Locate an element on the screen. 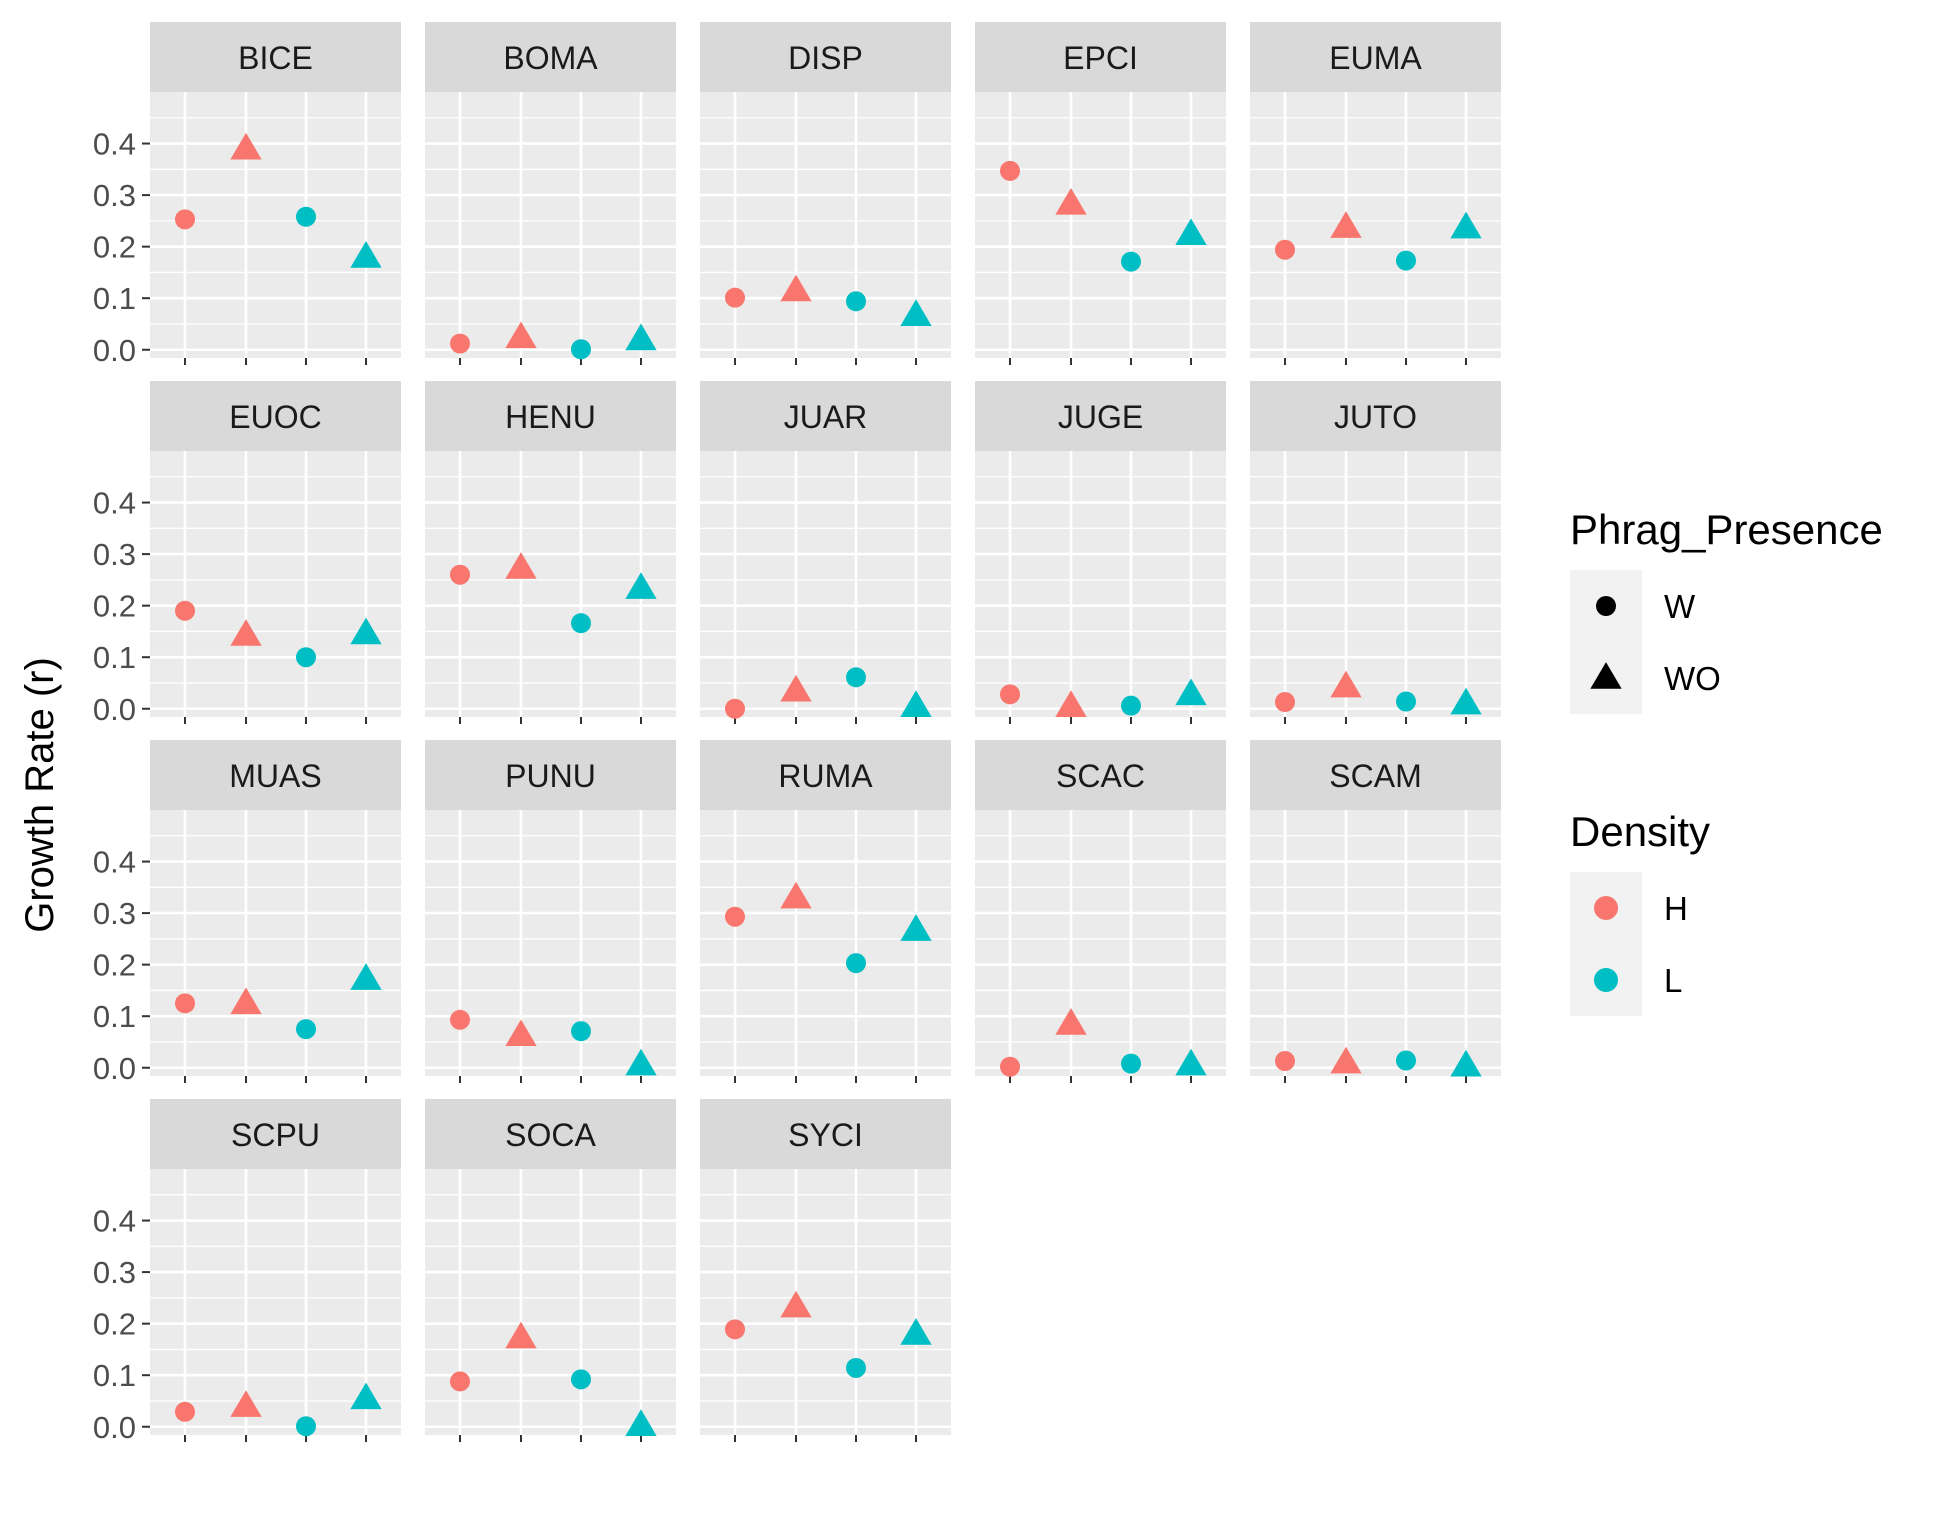 The width and height of the screenshot is (1950, 1521). facet-strip-label: SCPU is located at coordinates (275, 1135).